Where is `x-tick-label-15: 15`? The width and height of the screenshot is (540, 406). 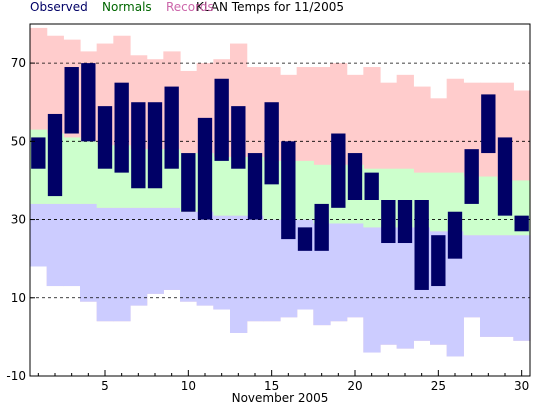 x-tick-label-15: 15 is located at coordinates (271, 386).